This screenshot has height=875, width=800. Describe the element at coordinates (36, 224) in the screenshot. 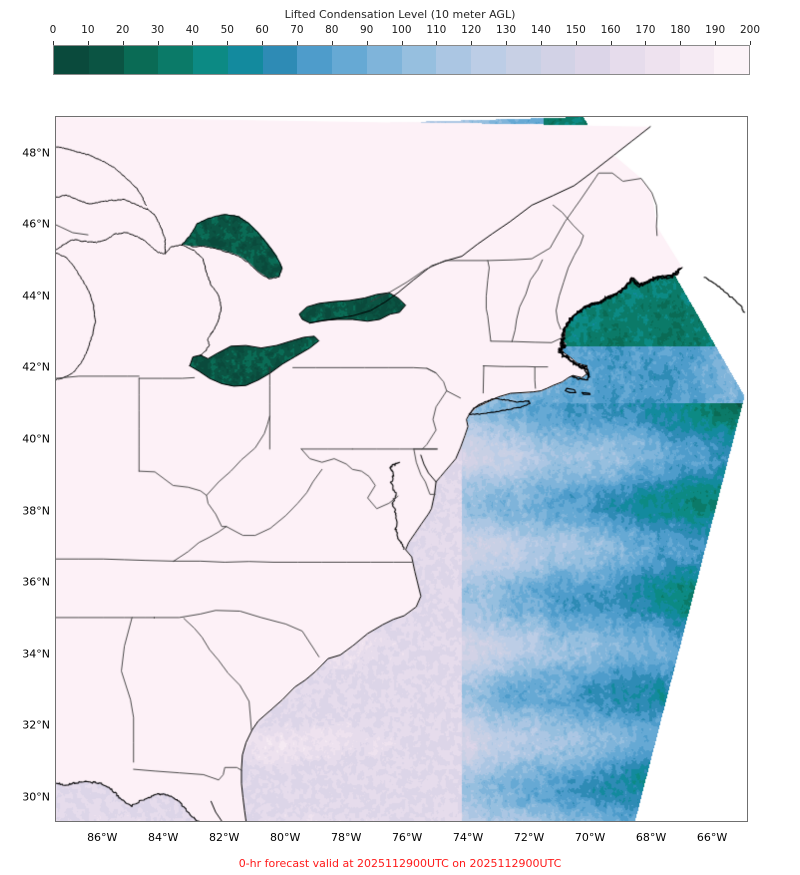

I see `lat-tick-label: 46°N` at that location.